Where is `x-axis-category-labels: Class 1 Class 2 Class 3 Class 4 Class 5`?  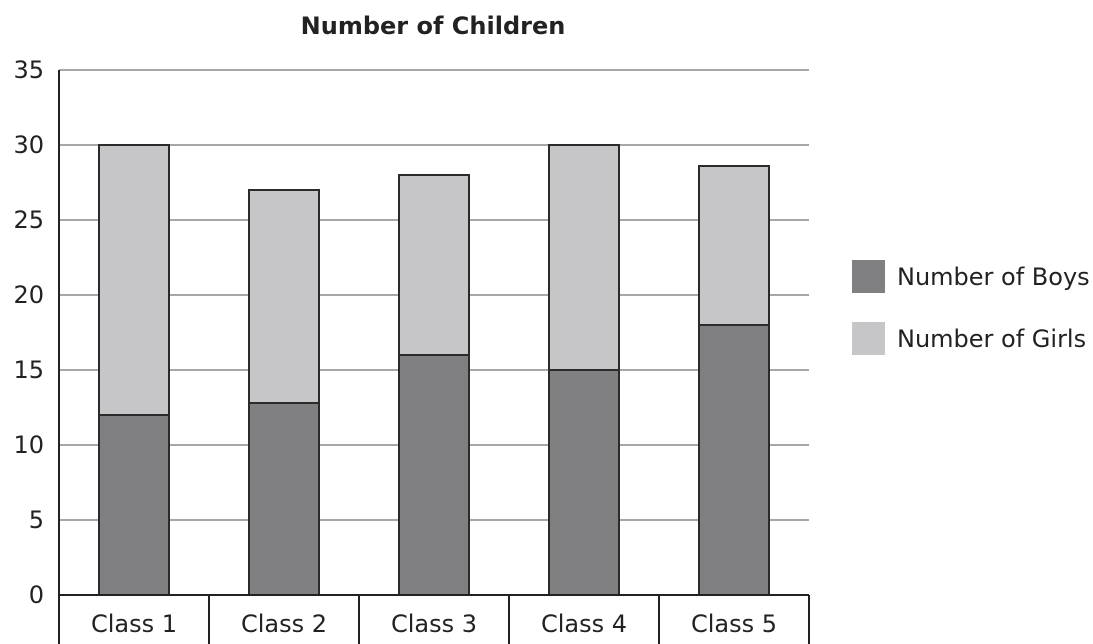 x-axis-category-labels: Class 1 Class 2 Class 3 Class 4 Class 5 is located at coordinates (434, 624).